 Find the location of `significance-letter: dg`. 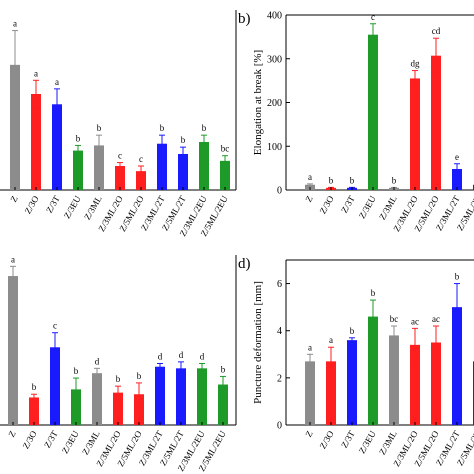

significance-letter: dg is located at coordinates (416, 64).